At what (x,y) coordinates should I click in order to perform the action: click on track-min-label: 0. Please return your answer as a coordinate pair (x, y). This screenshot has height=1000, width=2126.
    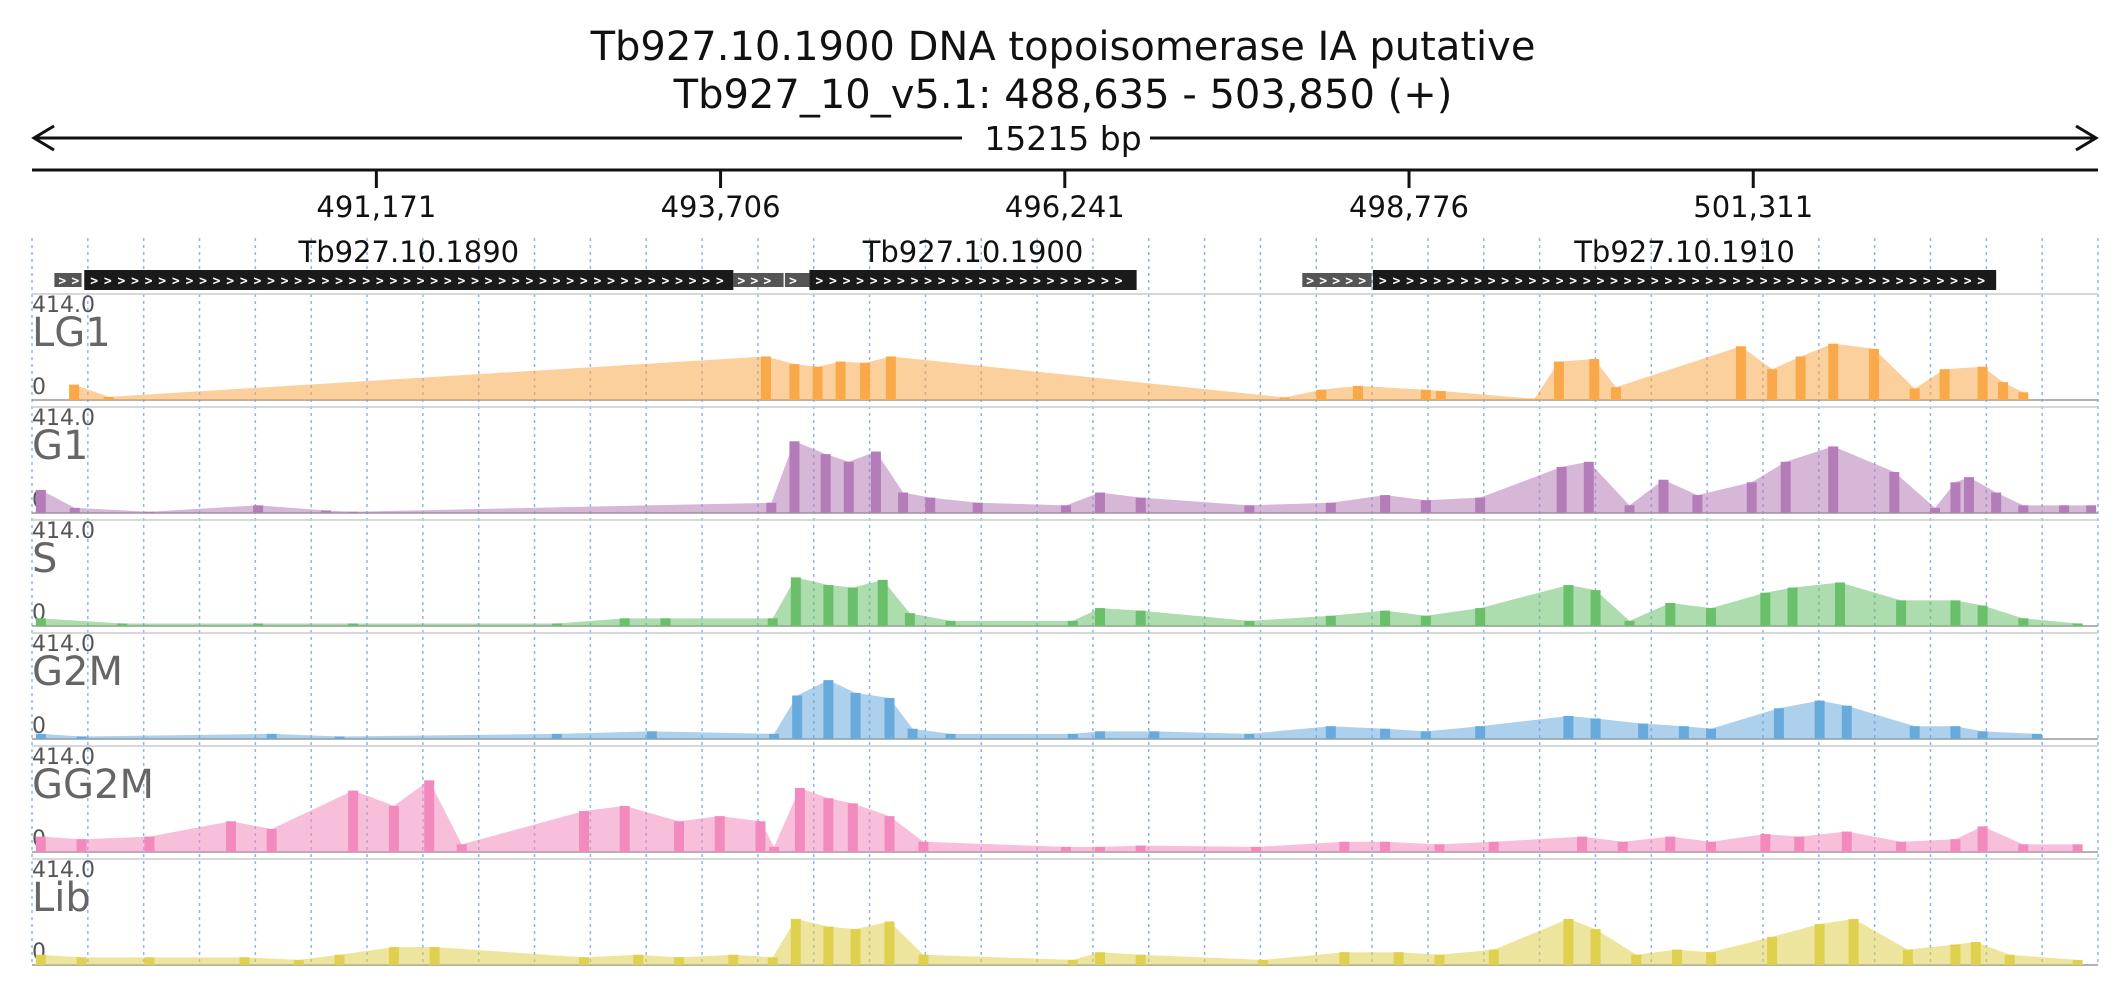
    Looking at the image, I should click on (39, 387).